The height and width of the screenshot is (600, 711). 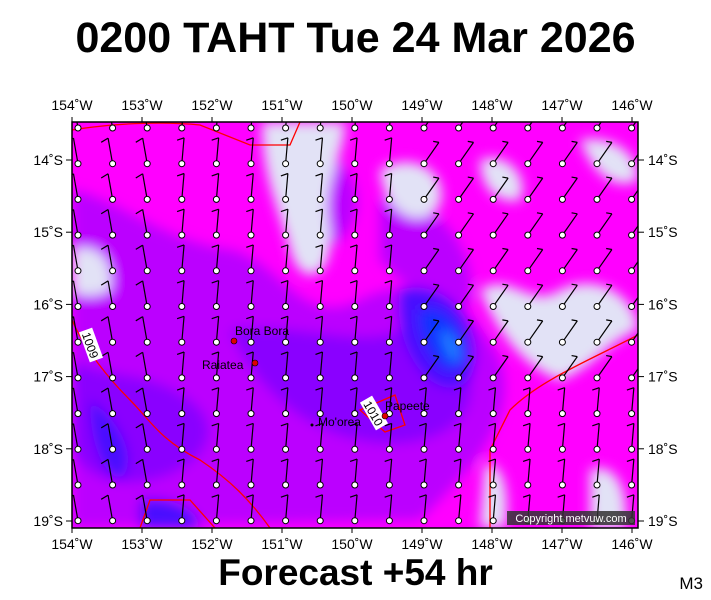 I want to click on lon-tick-label: 149˚W, so click(x=422, y=544).